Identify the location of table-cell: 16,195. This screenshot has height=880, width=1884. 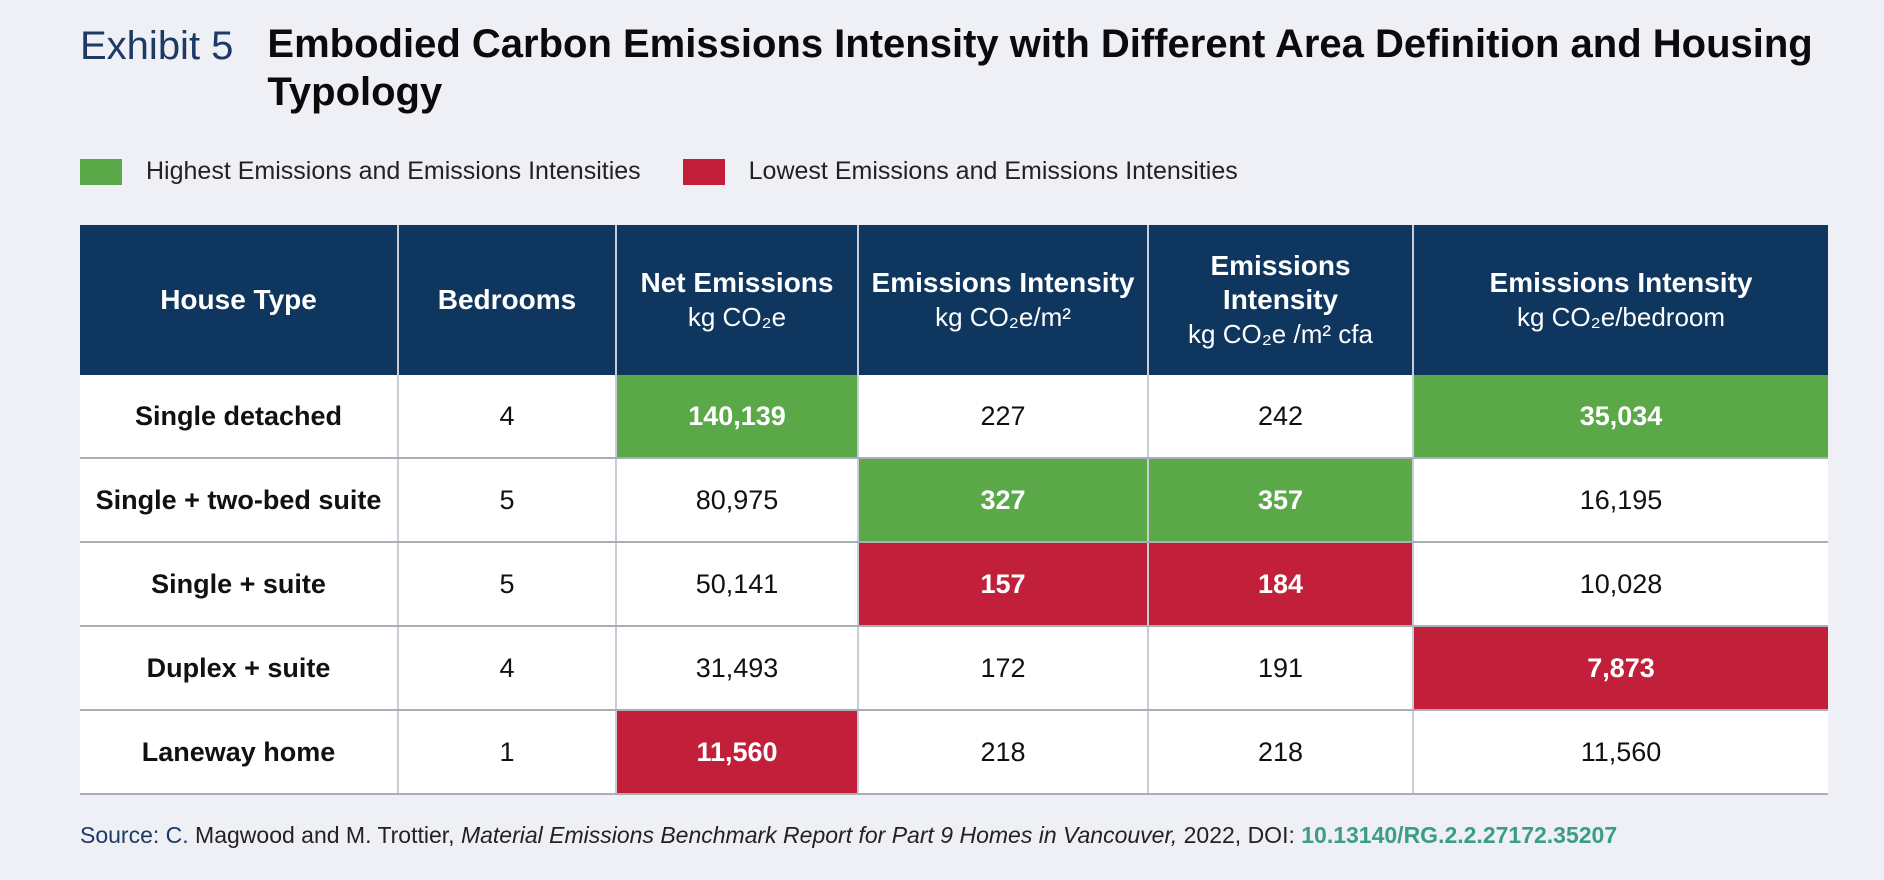
(1620, 500).